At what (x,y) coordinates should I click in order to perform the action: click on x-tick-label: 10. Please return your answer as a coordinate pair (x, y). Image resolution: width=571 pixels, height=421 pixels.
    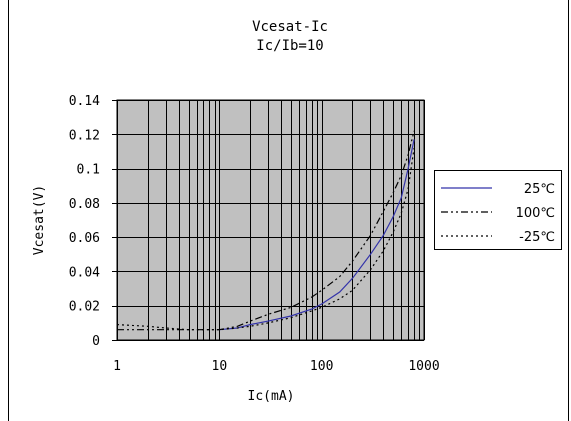
    Looking at the image, I should click on (220, 366).